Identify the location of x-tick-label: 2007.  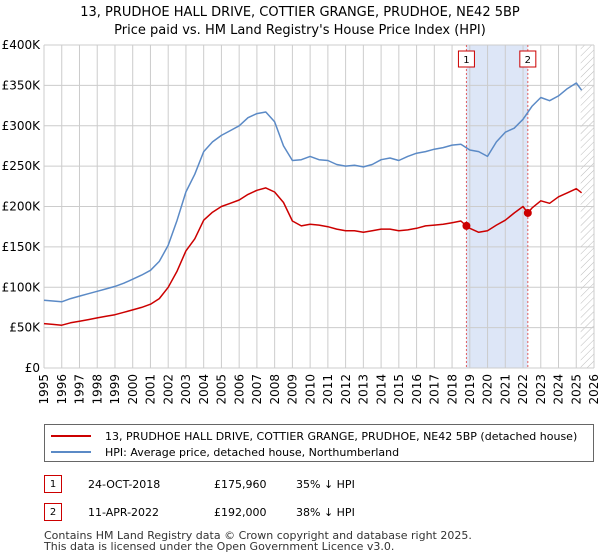
(257, 389).